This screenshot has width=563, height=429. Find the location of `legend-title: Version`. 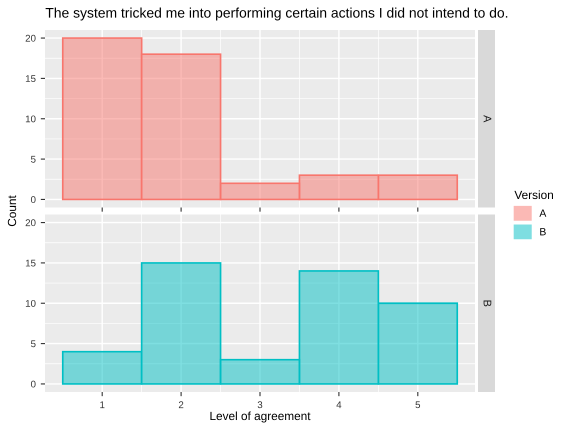

legend-title: Version is located at coordinates (533, 195).